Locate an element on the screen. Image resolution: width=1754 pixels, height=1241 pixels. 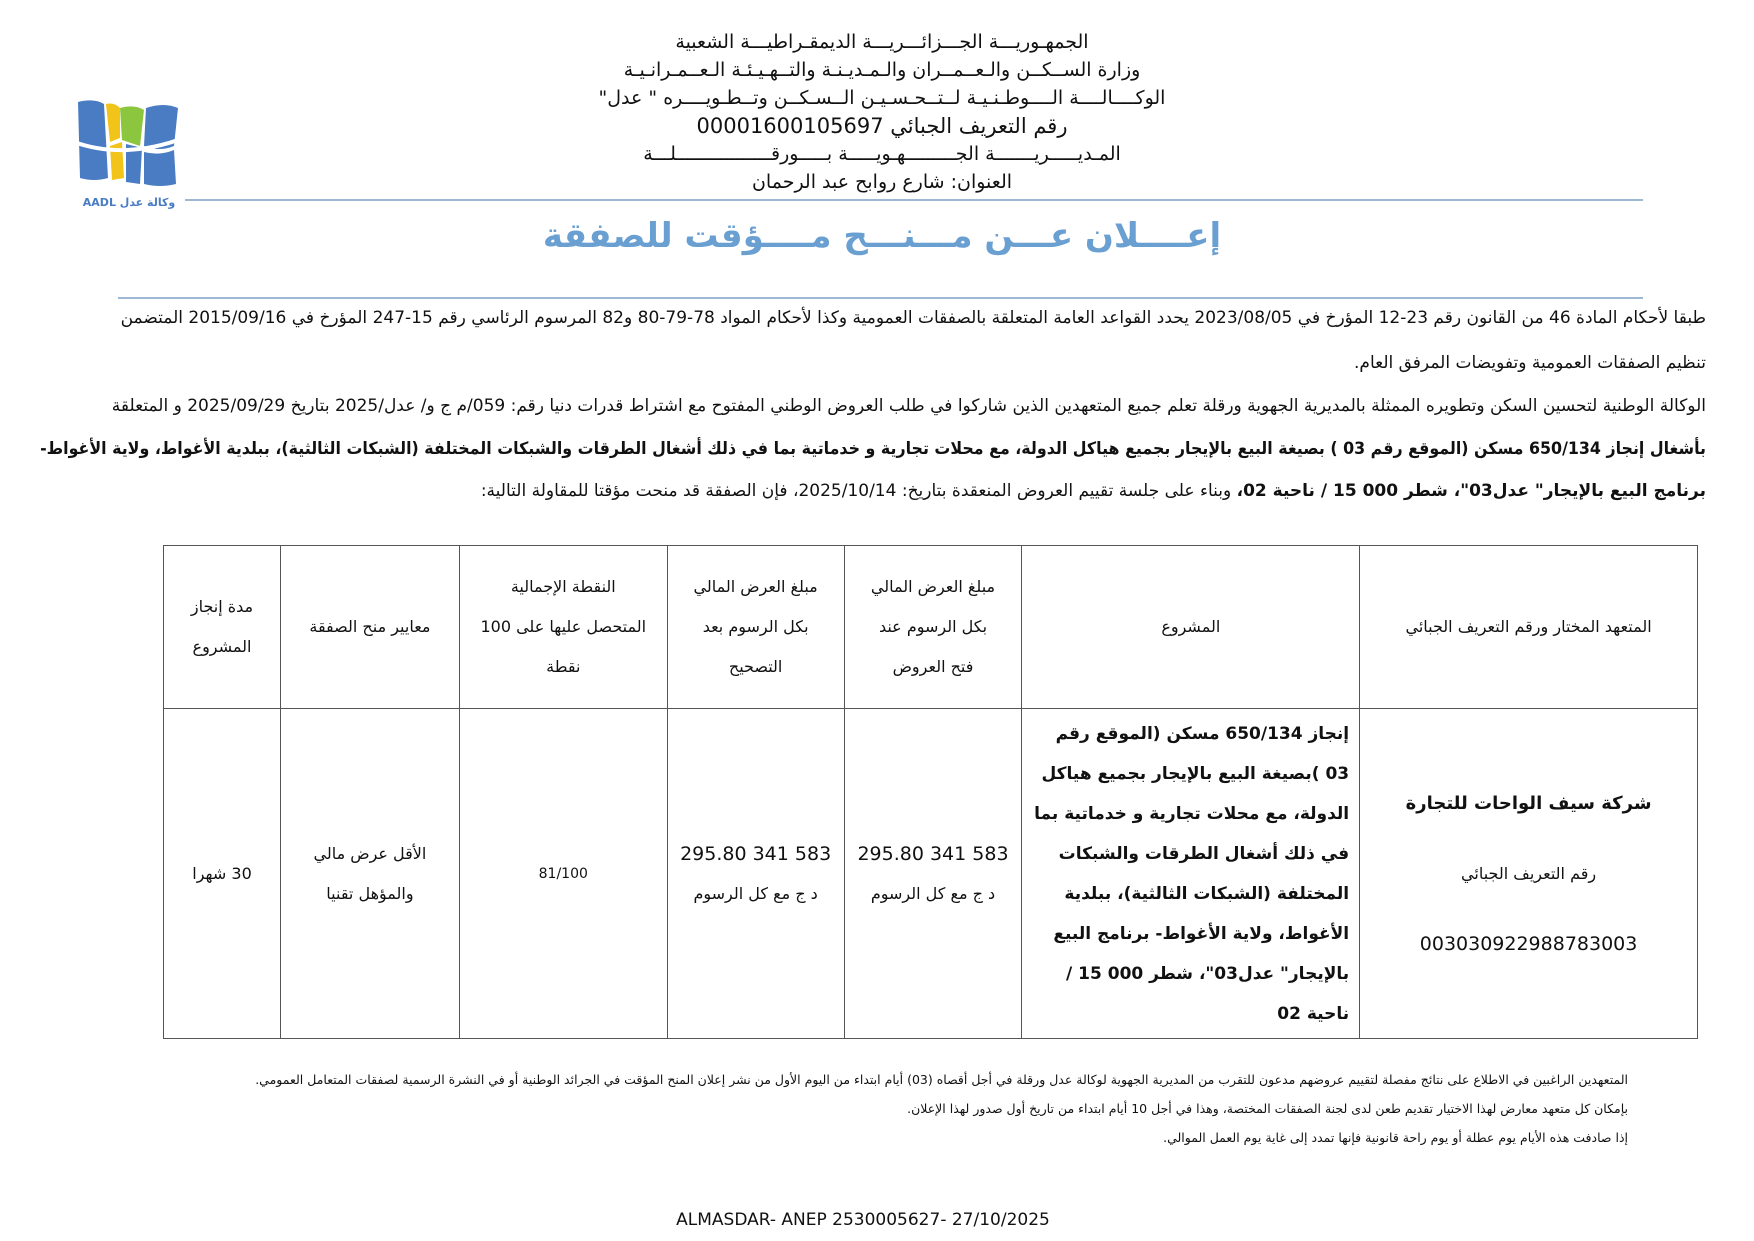
header-line: المشروع is located at coordinates (222, 646).